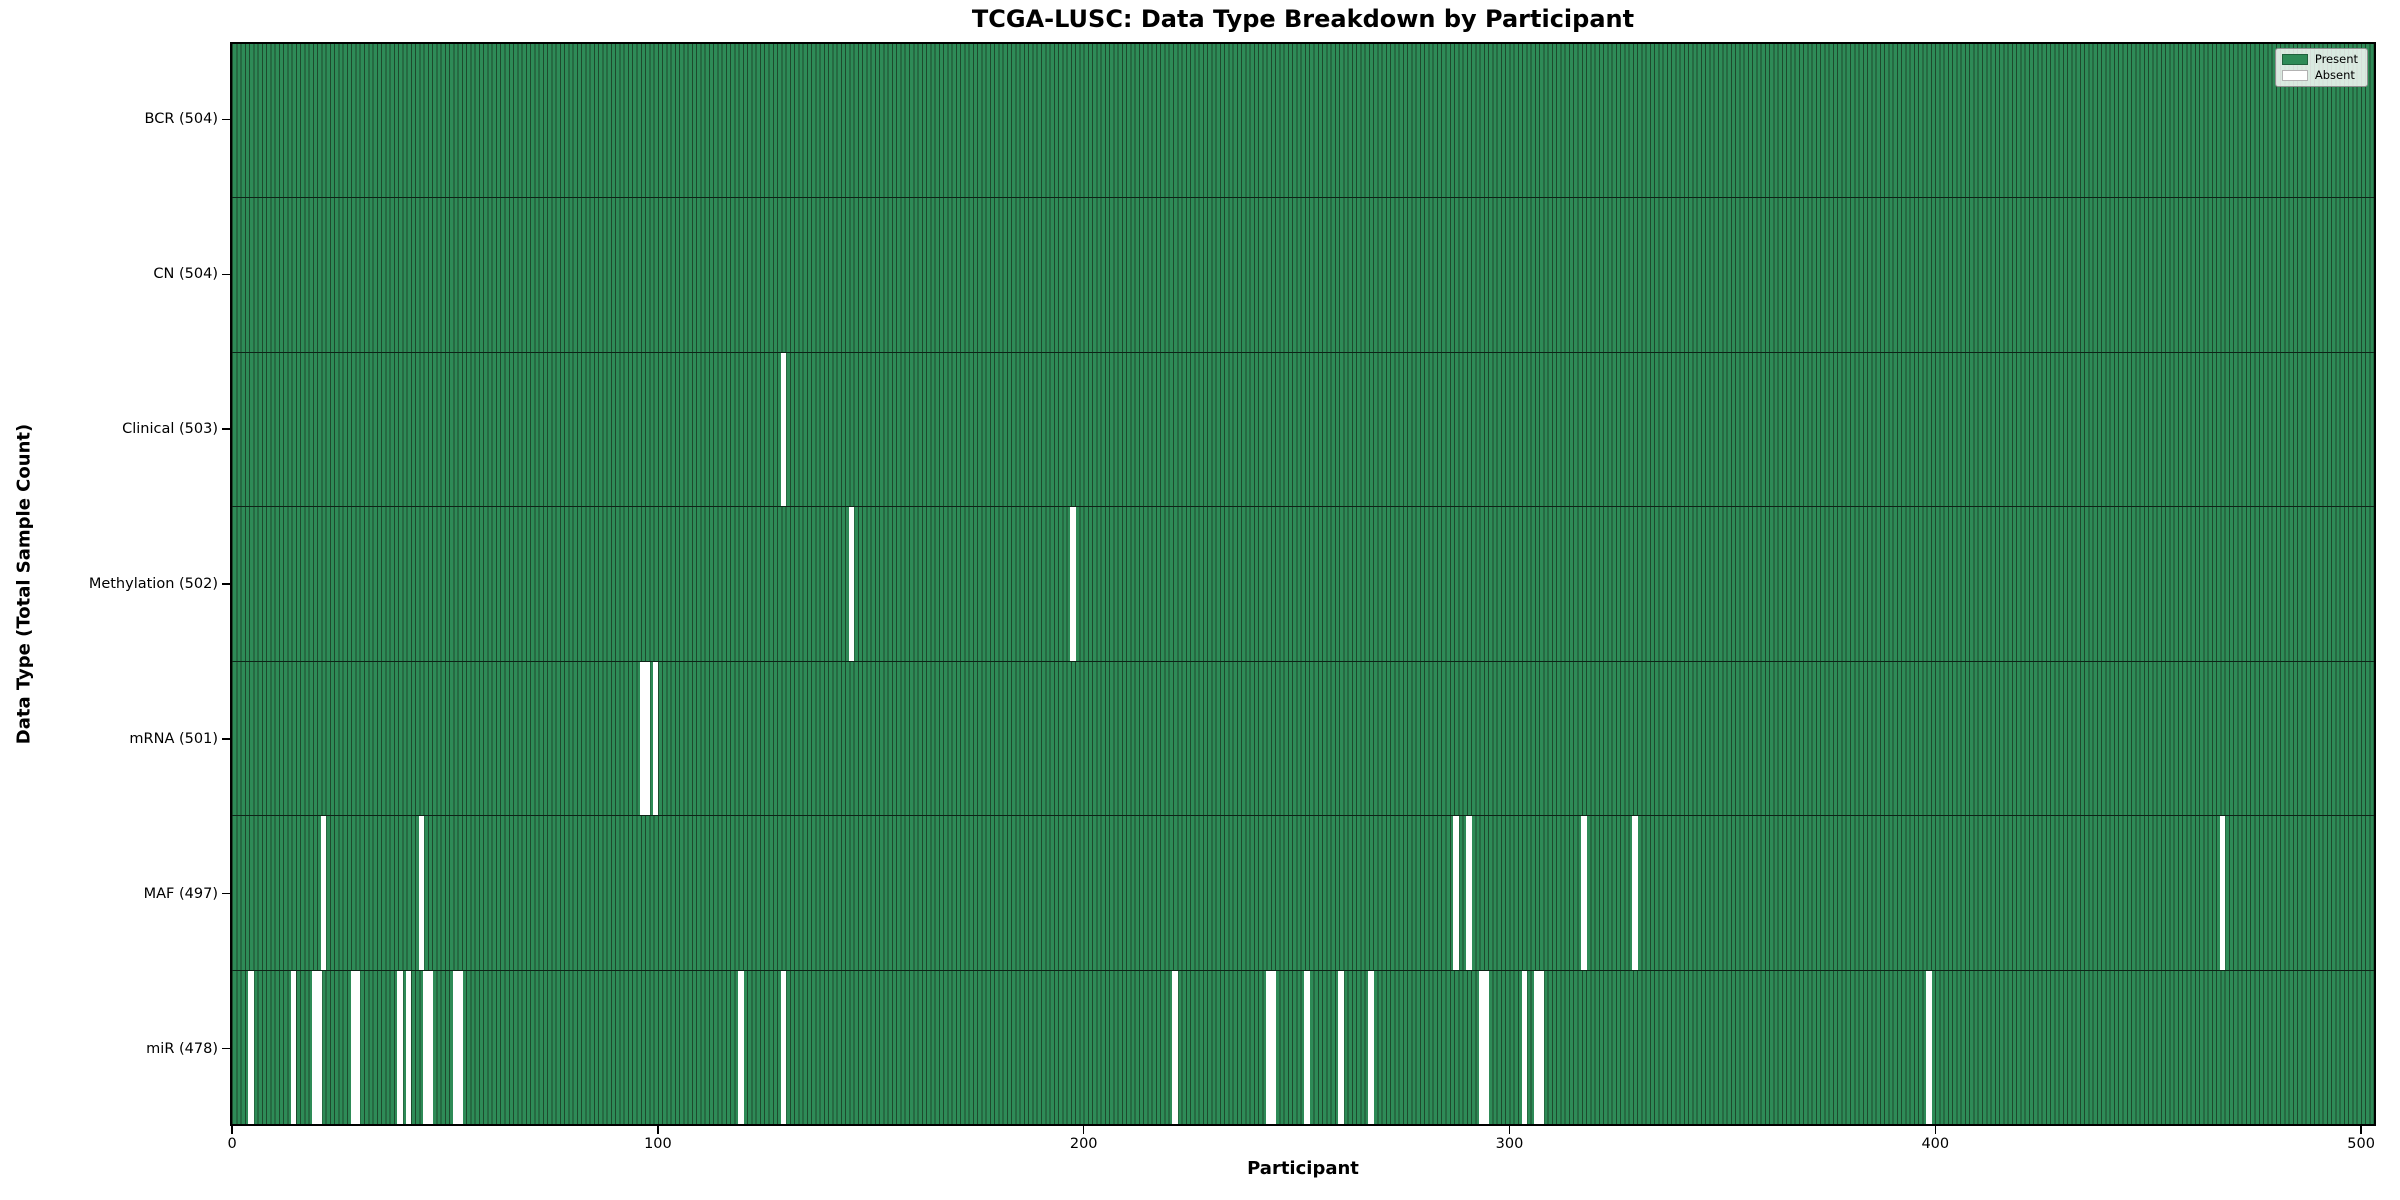 The height and width of the screenshot is (1200, 2400). I want to click on heatmap-row-bcr, so click(1303, 121).